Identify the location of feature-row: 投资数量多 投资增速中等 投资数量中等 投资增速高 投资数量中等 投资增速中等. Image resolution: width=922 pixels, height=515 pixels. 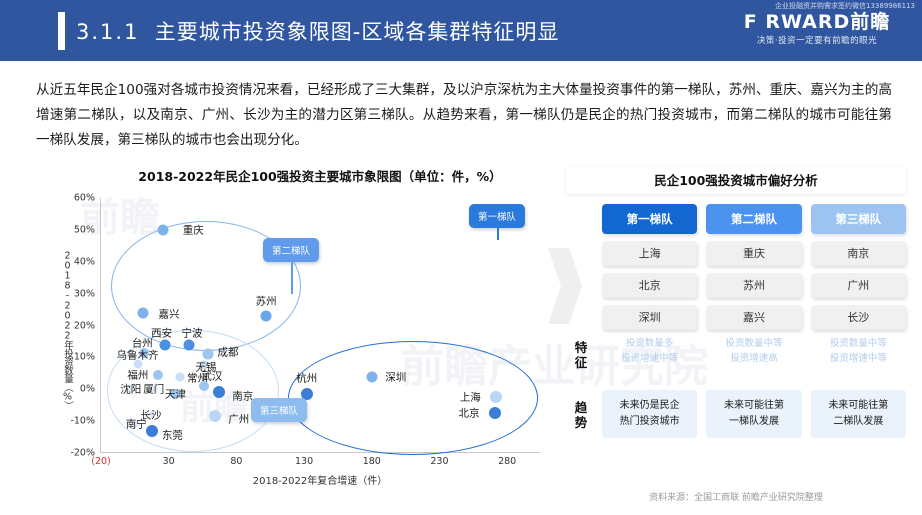
(754, 351).